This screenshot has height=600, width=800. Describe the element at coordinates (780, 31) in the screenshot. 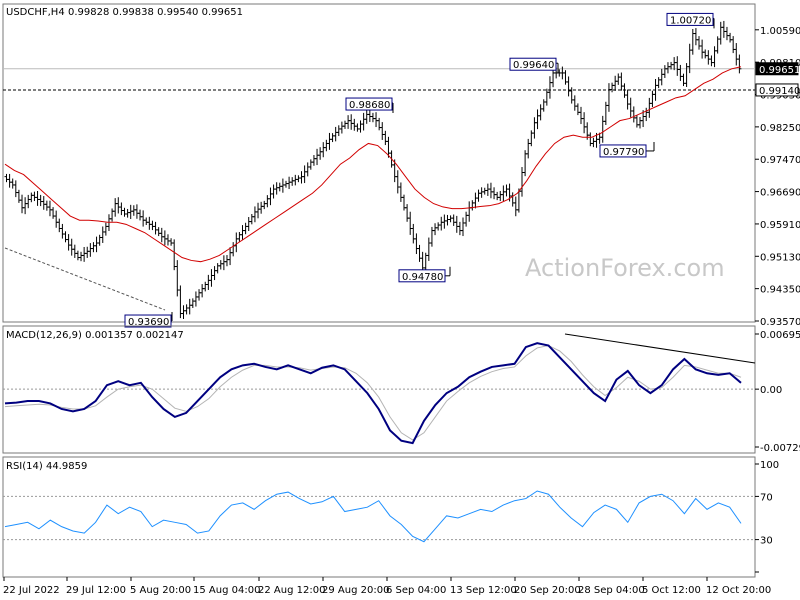

I see `price-tick-label: 1.00590` at that location.